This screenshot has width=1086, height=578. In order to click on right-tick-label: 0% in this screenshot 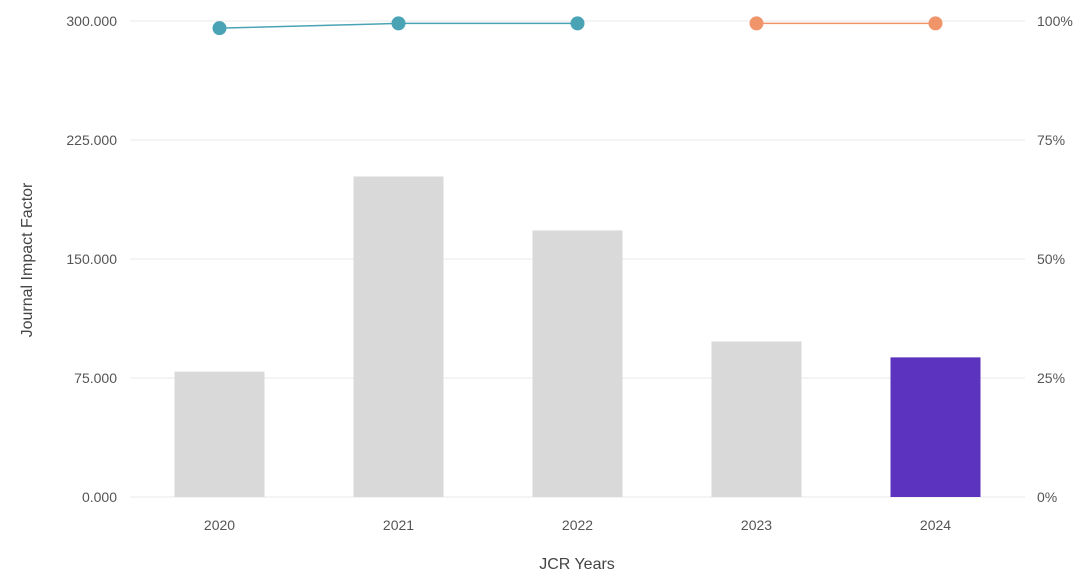, I will do `click(1047, 497)`.